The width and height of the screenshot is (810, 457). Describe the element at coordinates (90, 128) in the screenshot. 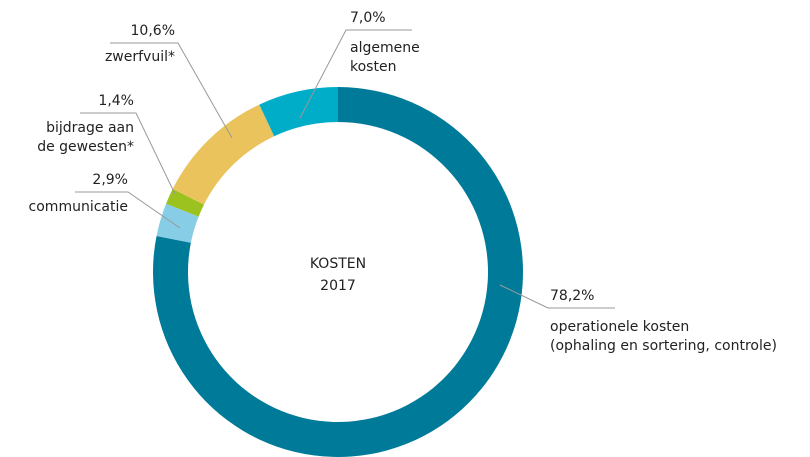

I see `category-label: bijdrage aan` at that location.